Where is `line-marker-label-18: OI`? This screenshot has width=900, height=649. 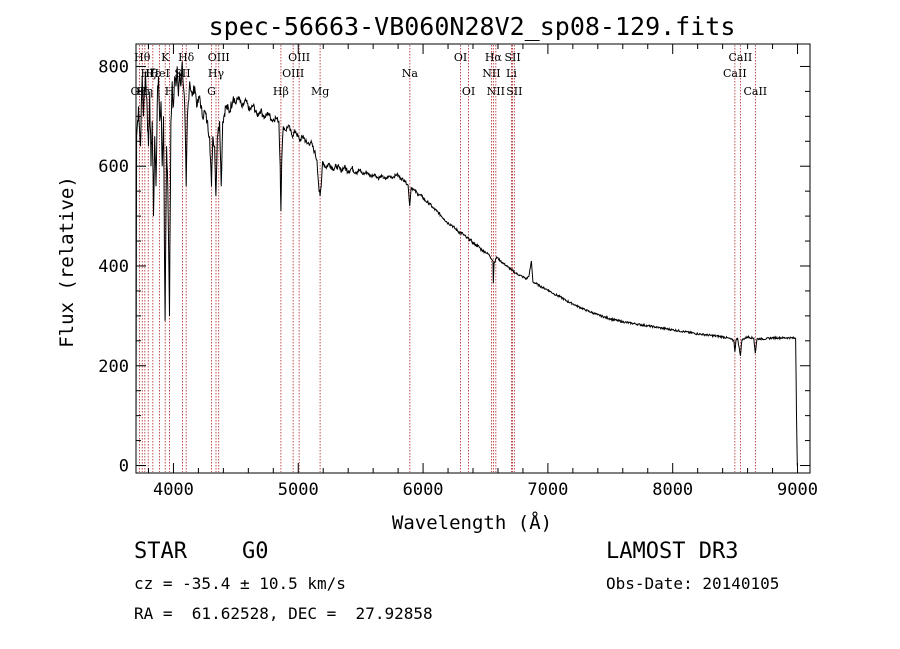
line-marker-label-18: OI is located at coordinates (460, 57).